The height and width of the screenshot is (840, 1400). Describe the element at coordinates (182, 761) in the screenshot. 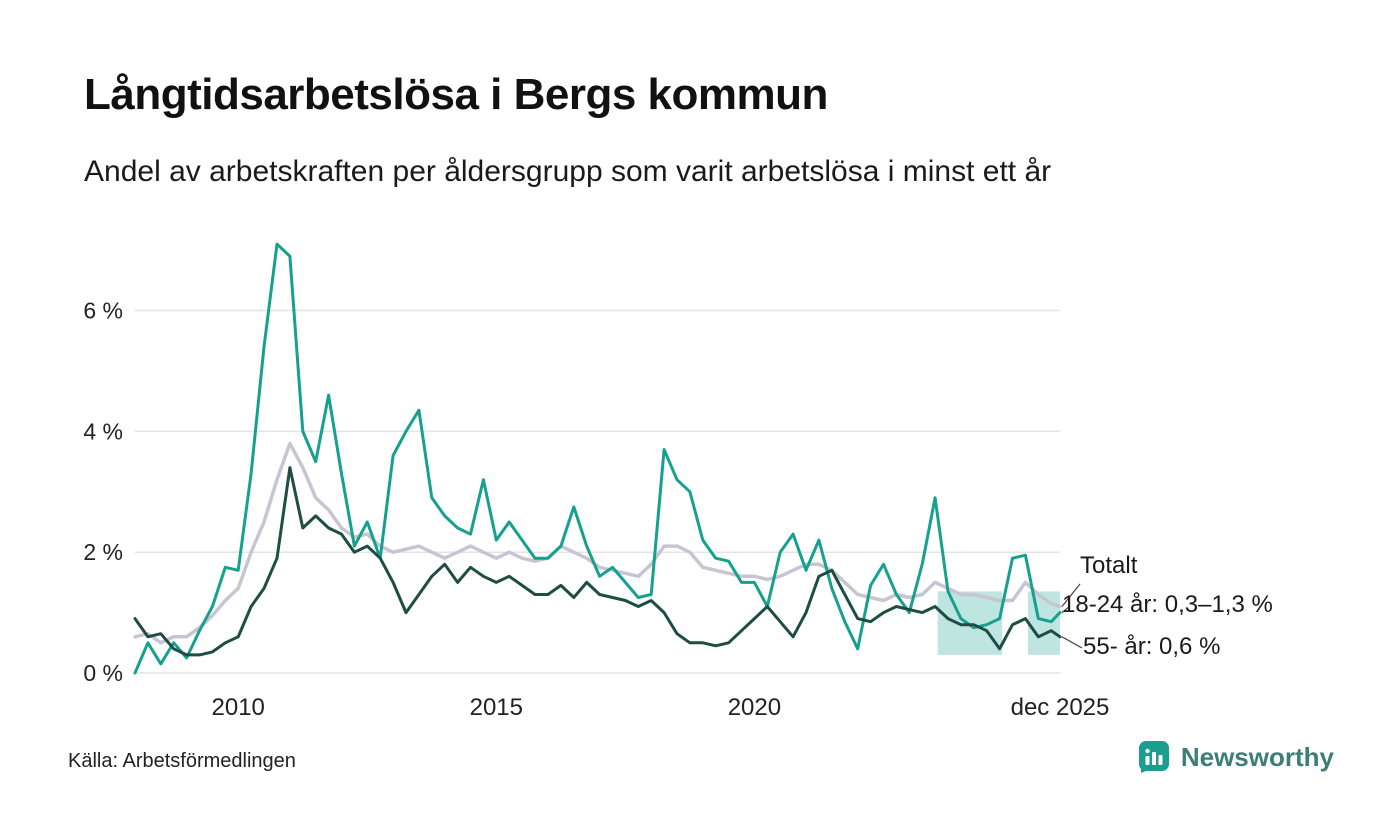

I see `source-note: Källa: Arbetsförmedlingen` at that location.